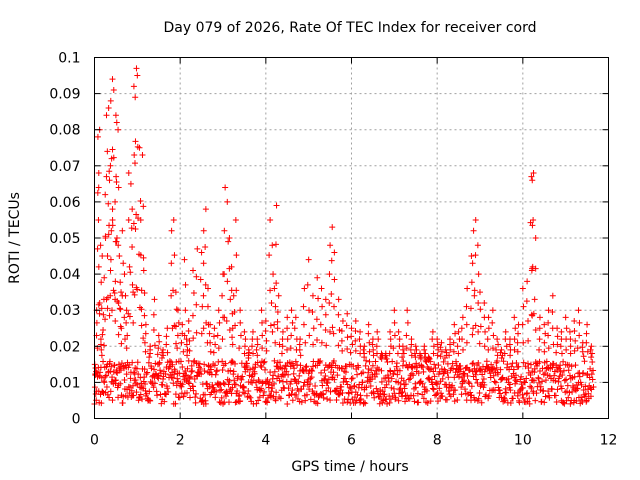 The image size is (640, 480). Describe the element at coordinates (353, 441) in the screenshot. I see `x-tick-labels: 0 2 4 6 8 10 12` at that location.